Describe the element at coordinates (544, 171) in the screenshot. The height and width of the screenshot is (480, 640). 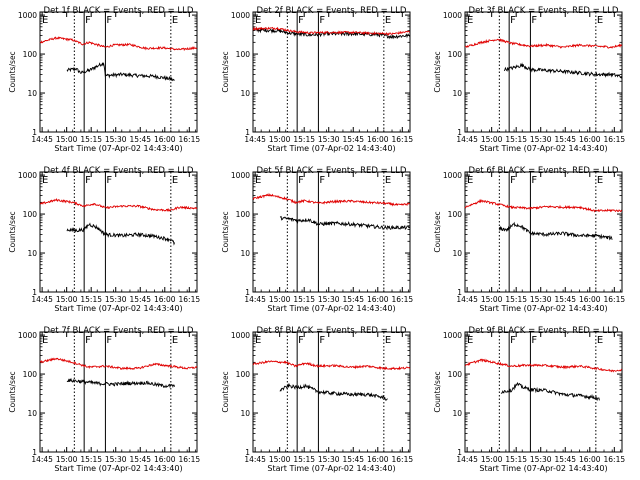
I see `chart-title: Det 6f BLACK = Events, RED = LLD` at that location.